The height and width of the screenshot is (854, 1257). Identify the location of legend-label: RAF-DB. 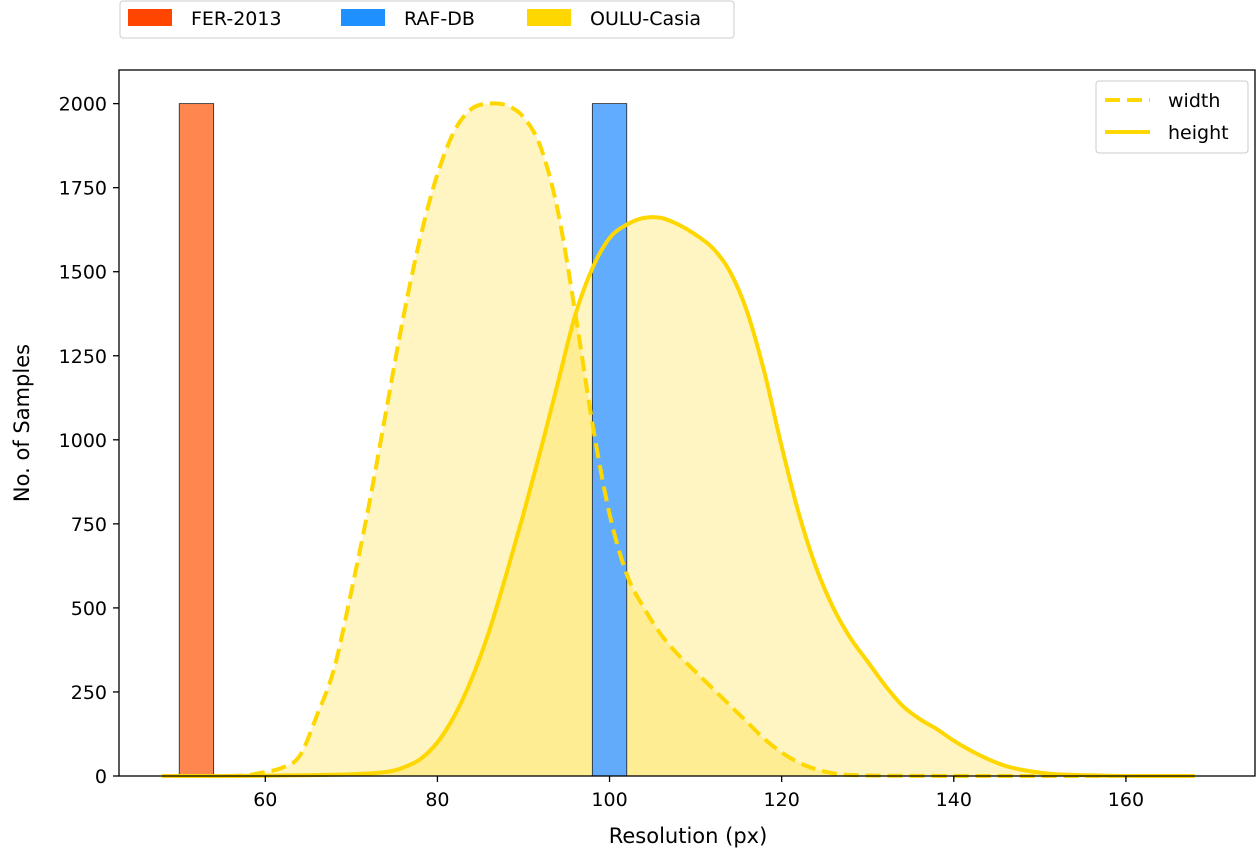
(439, 19).